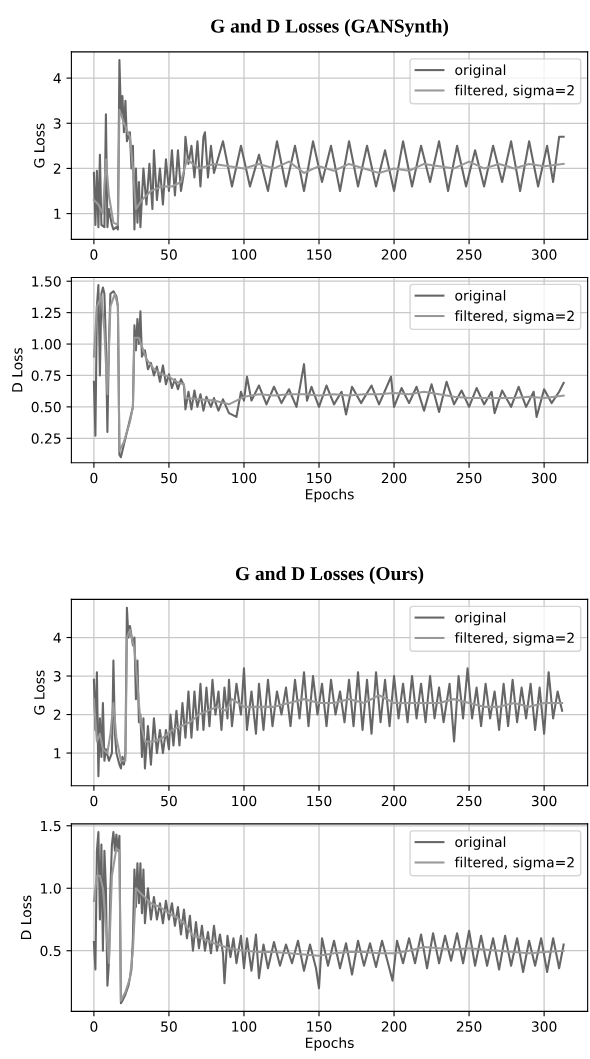  What do you see at coordinates (51, 826) in the screenshot?
I see `y-tick-label: 1.5` at bounding box center [51, 826].